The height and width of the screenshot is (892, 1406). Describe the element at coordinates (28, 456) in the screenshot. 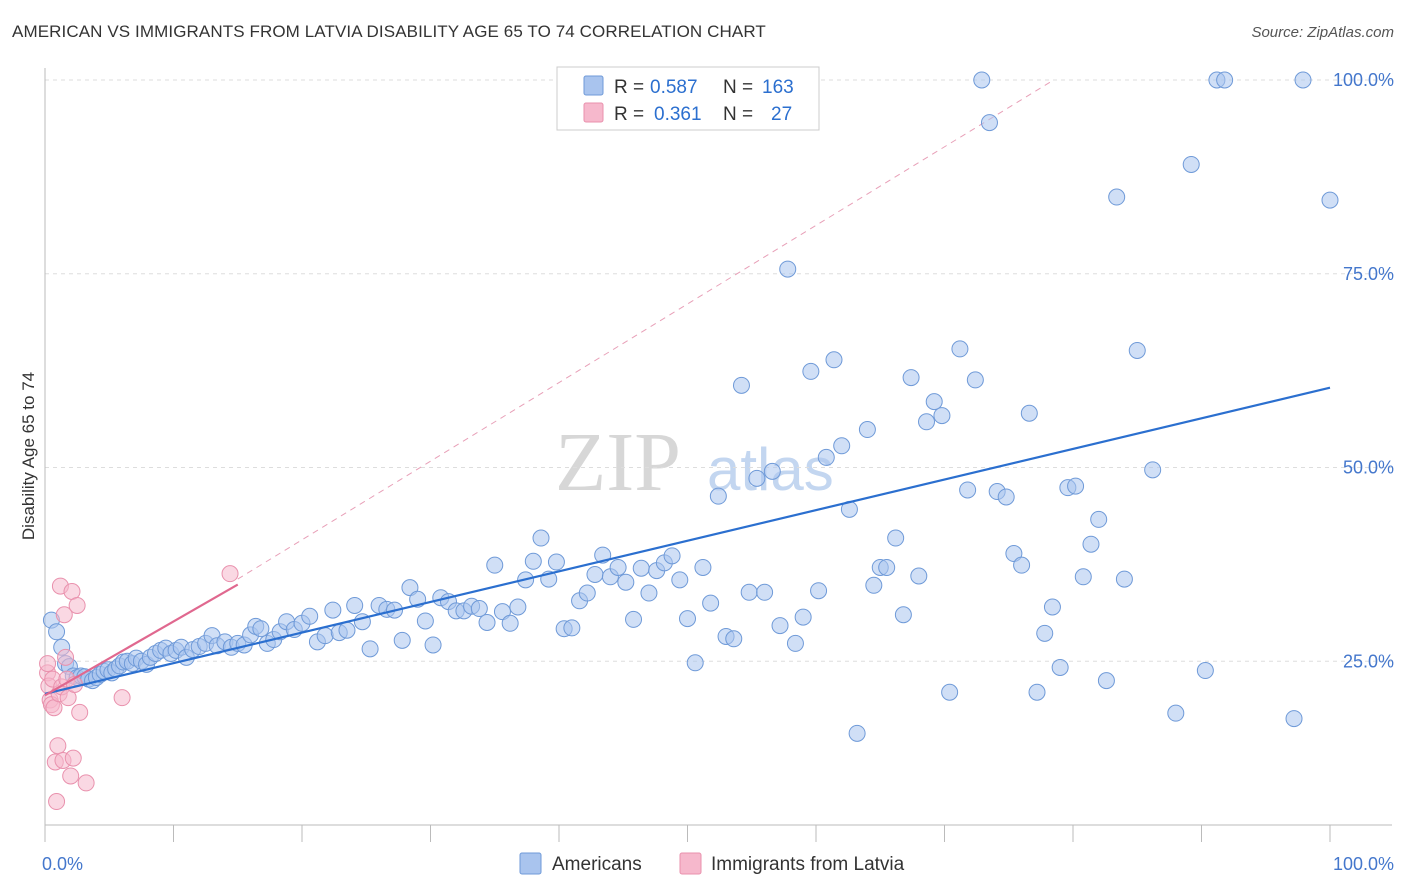

I see `y-axis-label: Disability Age 65 to 74` at that location.